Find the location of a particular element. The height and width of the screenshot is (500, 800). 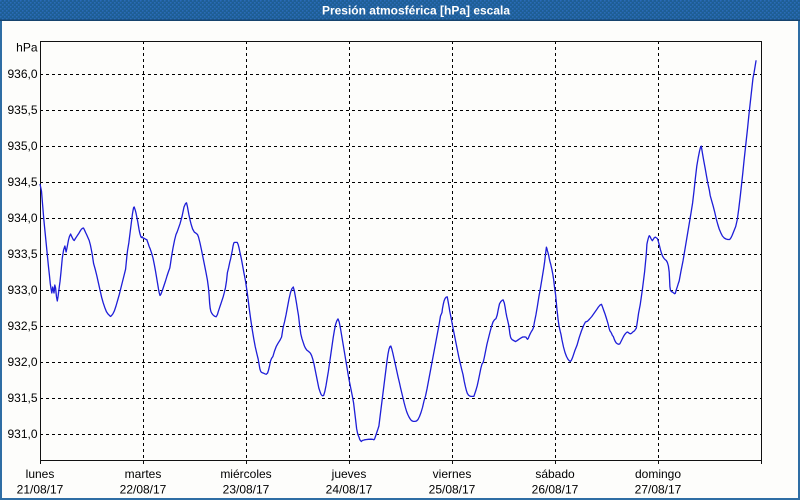

svg-text: martes is located at coordinates (143, 474).